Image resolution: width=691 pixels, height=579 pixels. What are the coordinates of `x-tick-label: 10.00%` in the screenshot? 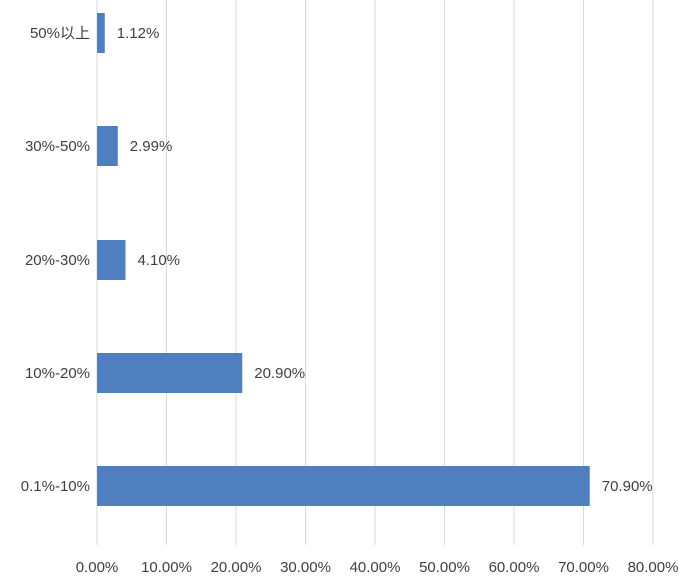 It's located at (166, 567).